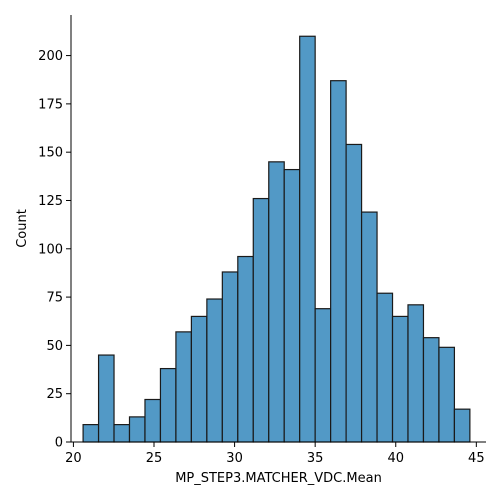 The height and width of the screenshot is (500, 500). Describe the element at coordinates (315, 458) in the screenshot. I see `x-tick-label: 35` at that location.